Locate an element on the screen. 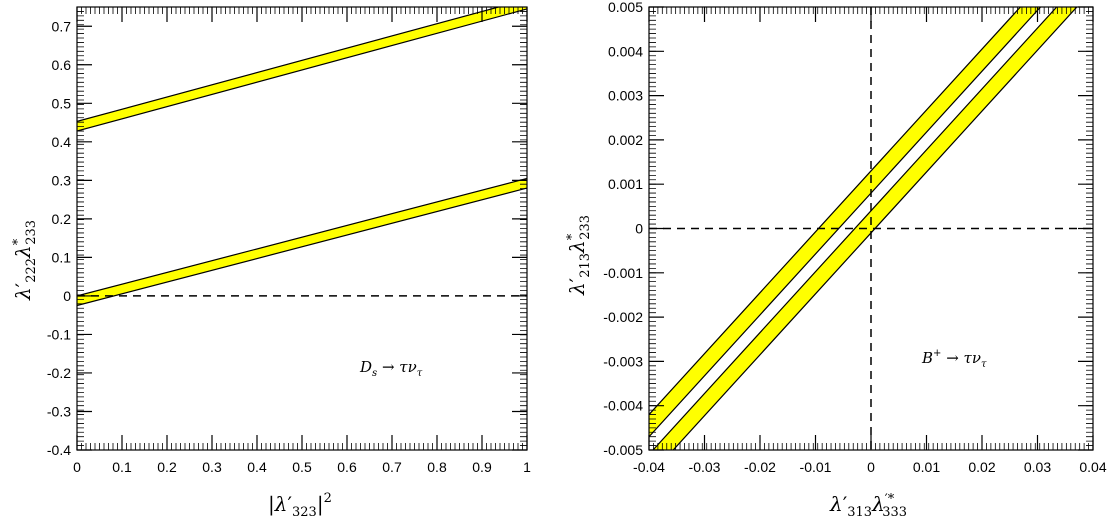  x-tick-labels-right: -0.04 -0.03 -0.02 -0.01 0 0.01 0.02 0.03 0.04 is located at coordinates (870, 467).